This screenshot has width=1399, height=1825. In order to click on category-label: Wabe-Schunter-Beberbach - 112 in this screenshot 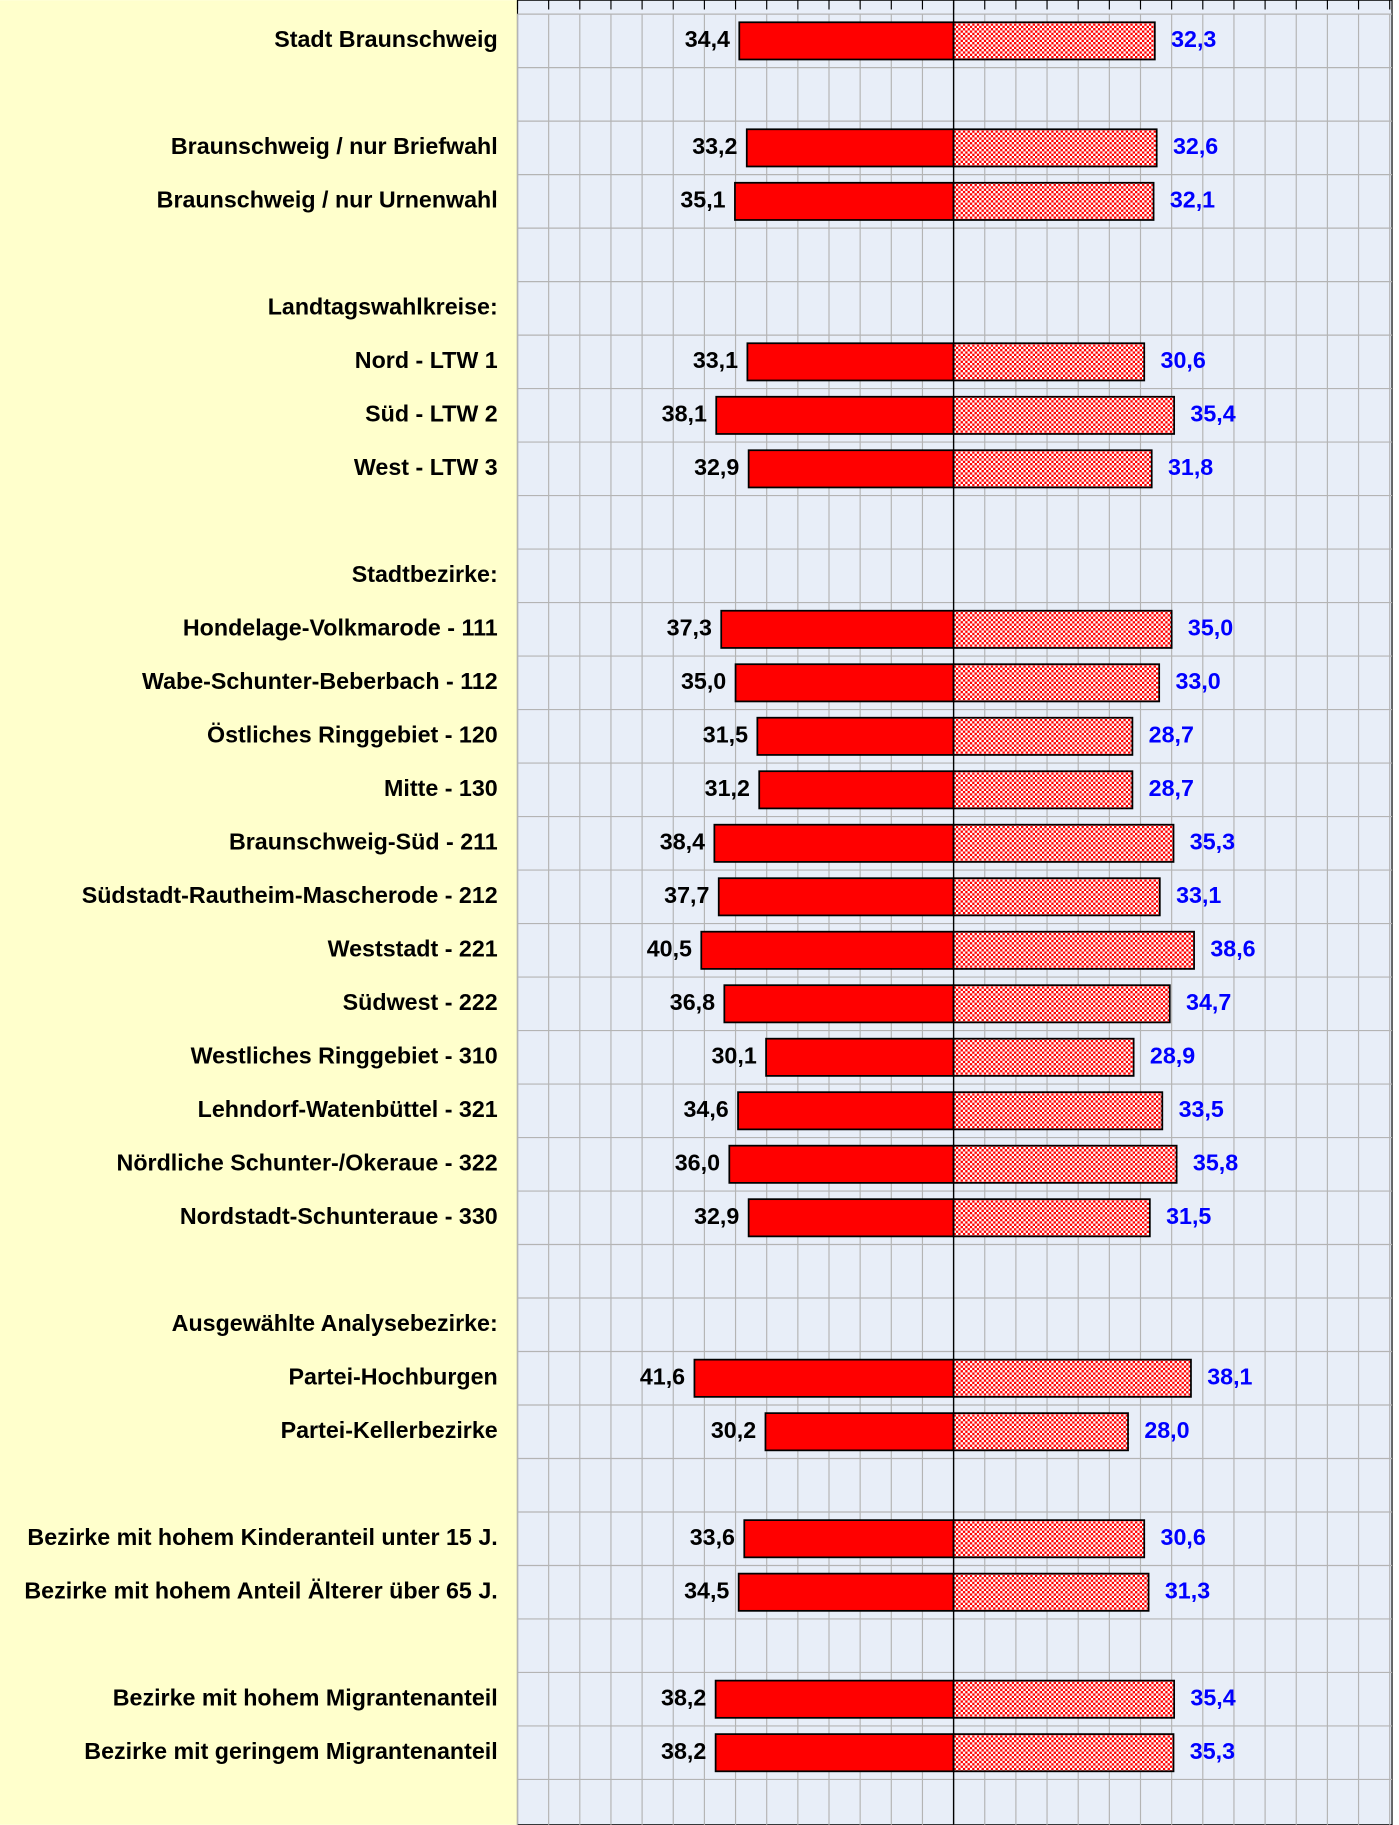, I will do `click(320, 681)`.